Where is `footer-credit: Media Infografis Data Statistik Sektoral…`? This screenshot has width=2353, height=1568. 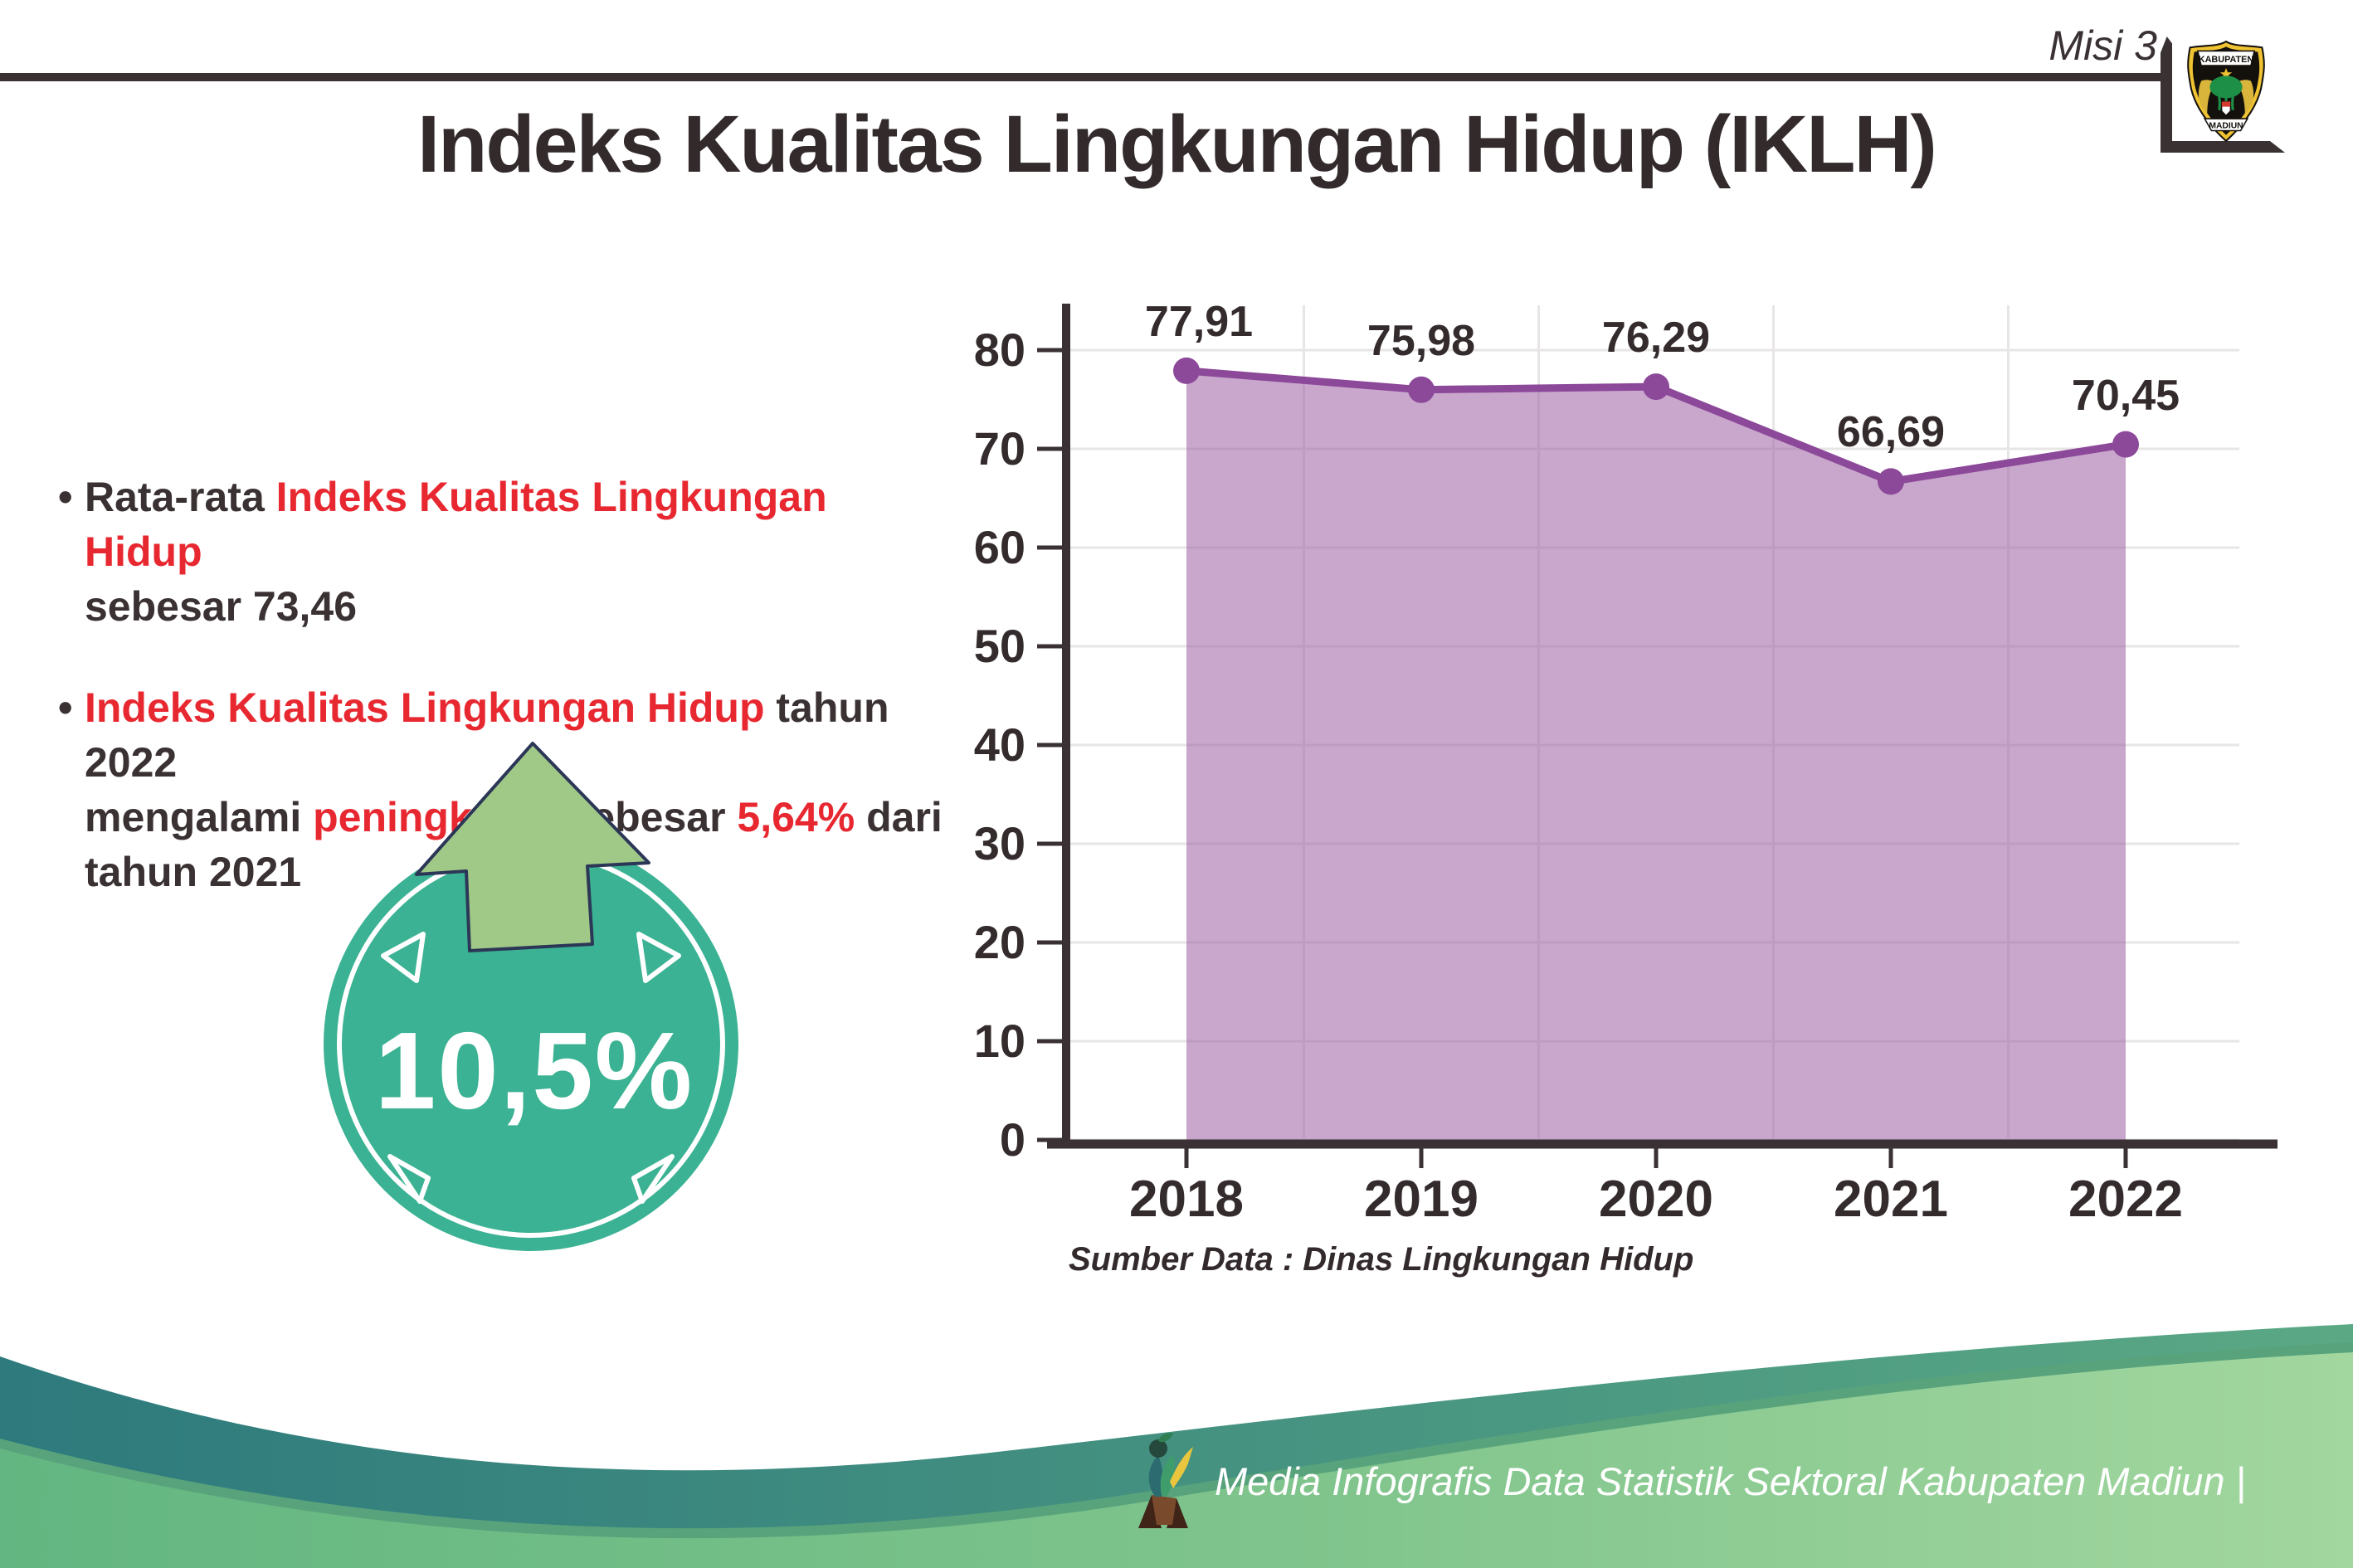
footer-credit: Media Infografis Data Statistik Sektoral… is located at coordinates (1730, 1481).